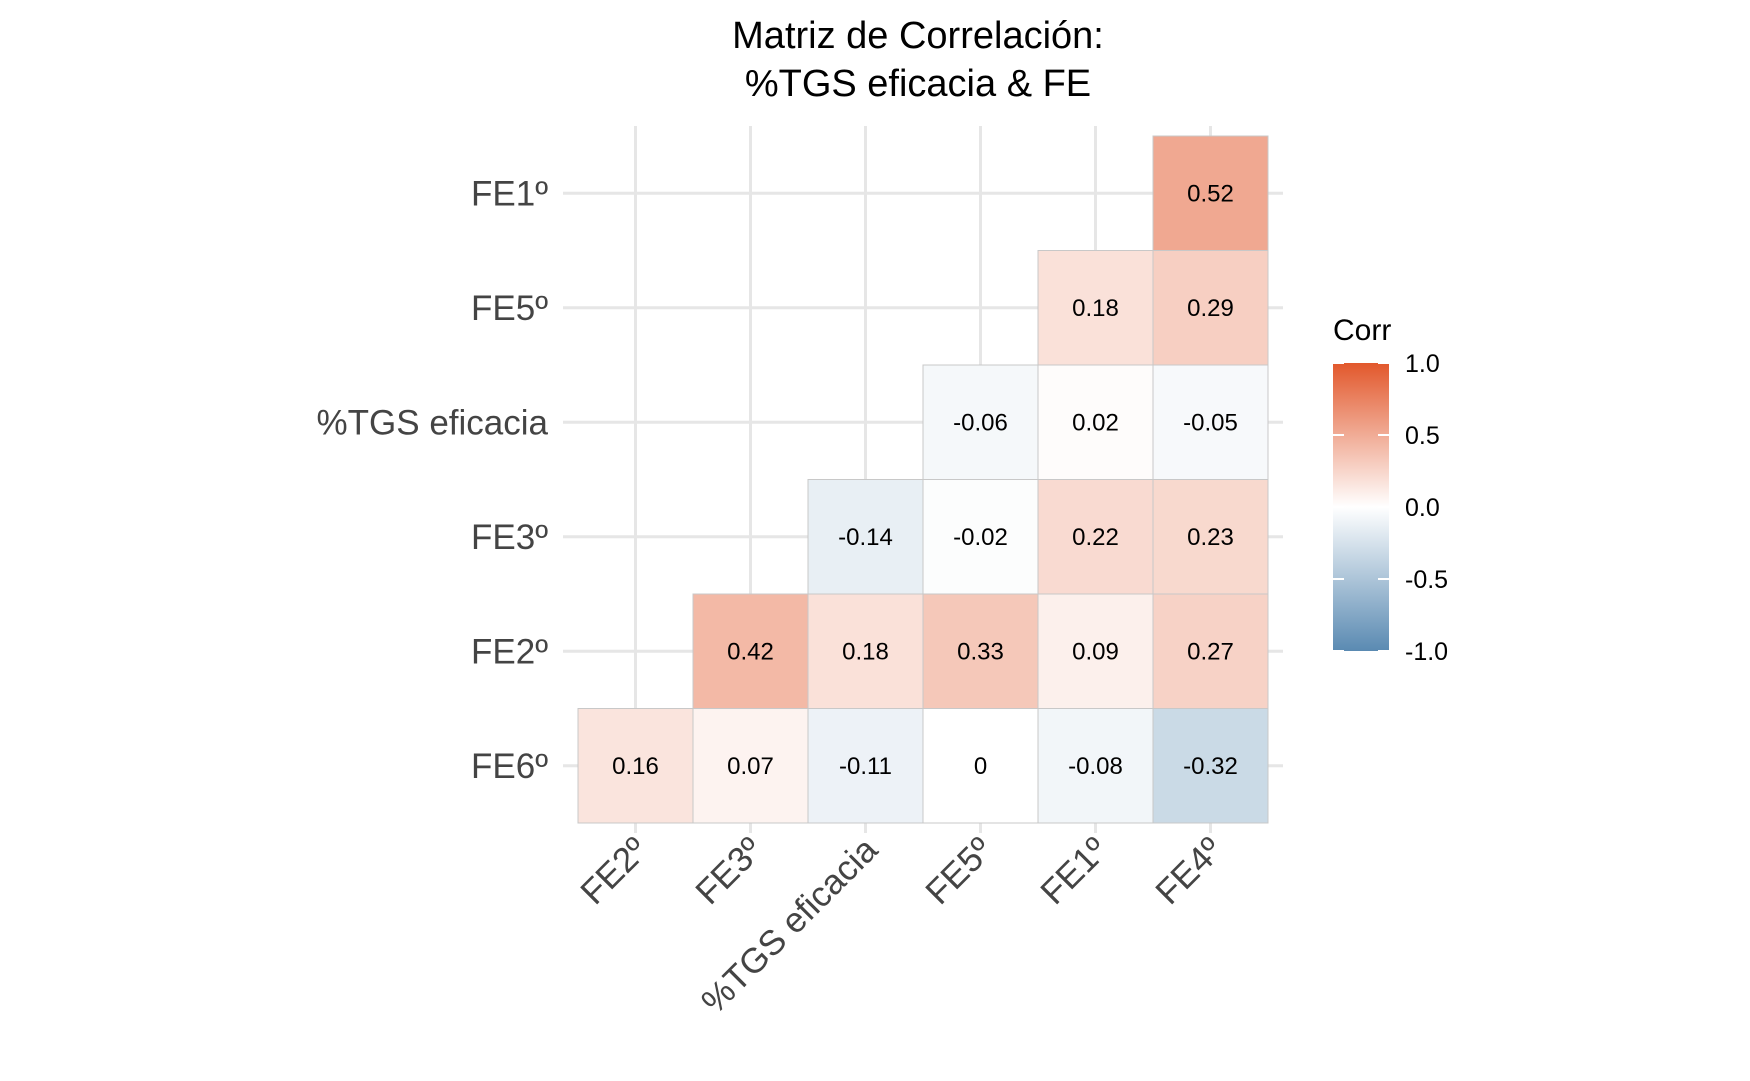  Describe the element at coordinates (509, 193) in the screenshot. I see `y-tick-label: FE1º` at that location.